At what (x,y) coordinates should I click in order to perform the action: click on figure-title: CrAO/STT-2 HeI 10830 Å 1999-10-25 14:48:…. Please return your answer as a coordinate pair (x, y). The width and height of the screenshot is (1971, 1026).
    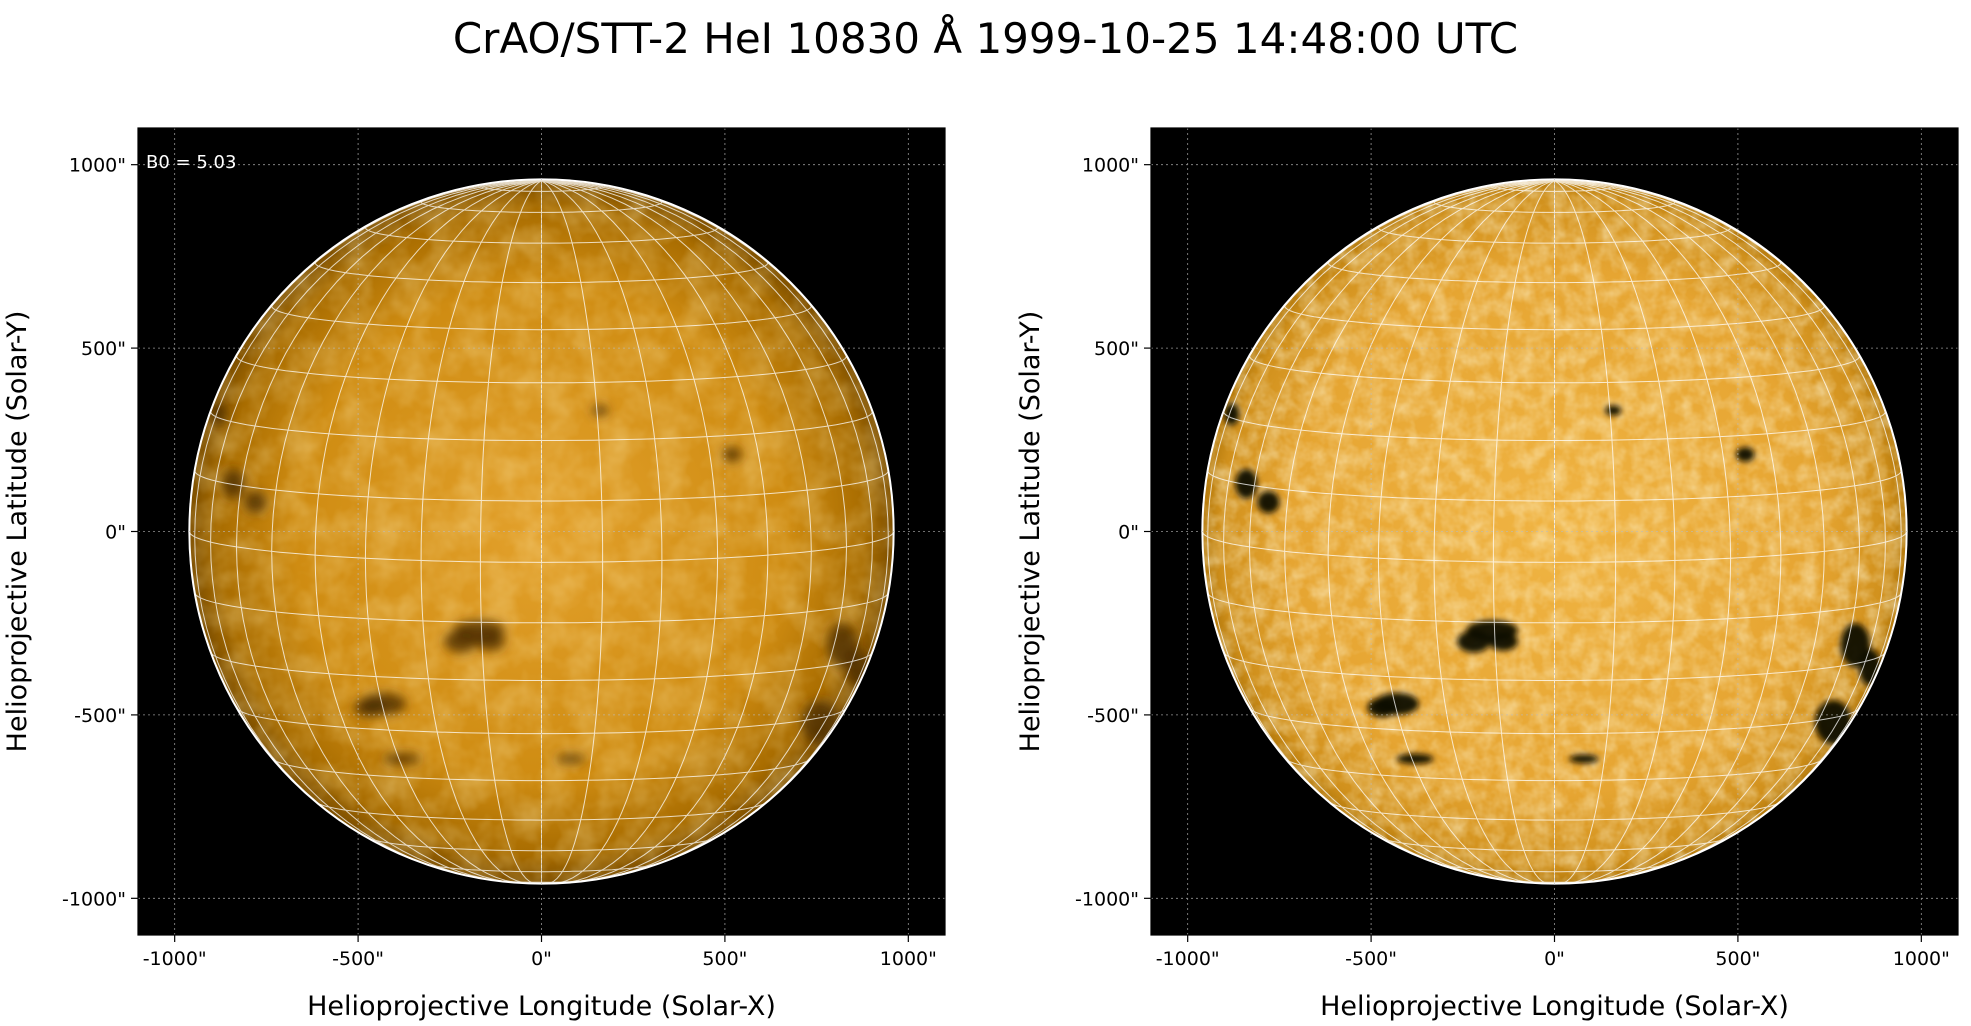
    Looking at the image, I should click on (985, 38).